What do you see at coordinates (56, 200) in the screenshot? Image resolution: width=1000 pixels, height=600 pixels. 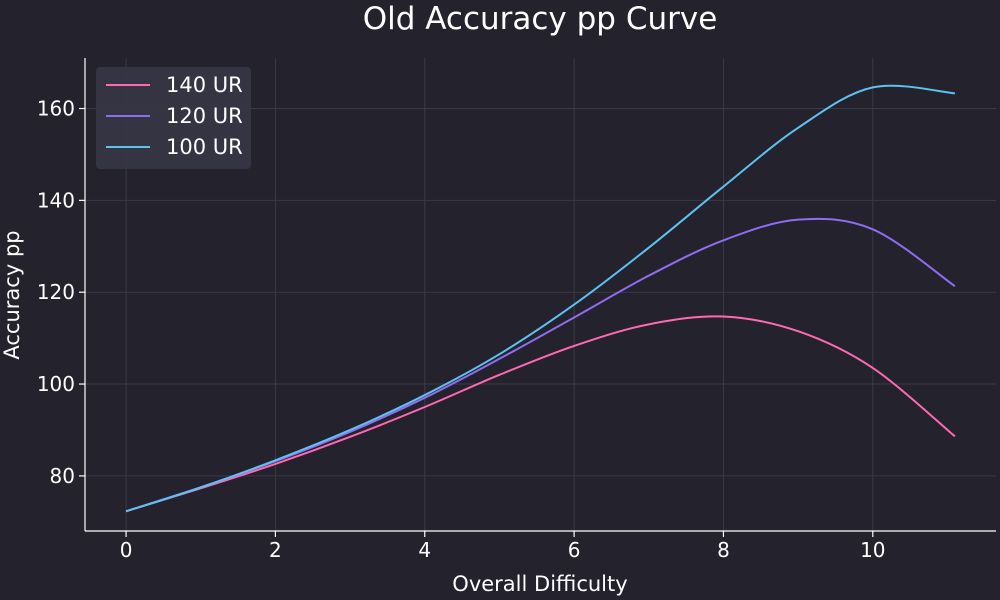 I see `y-tick-label: 140` at bounding box center [56, 200].